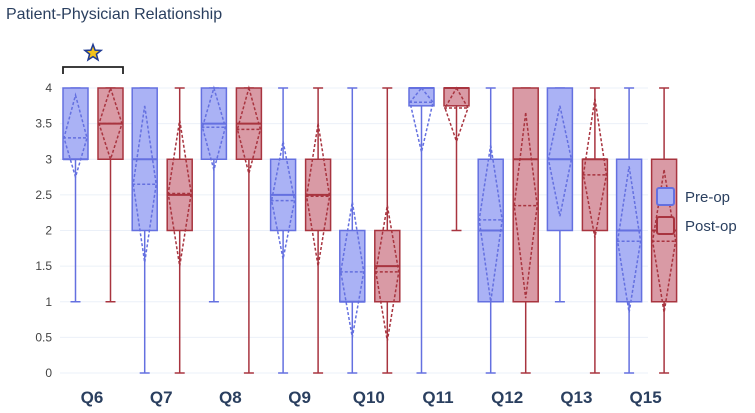 Image resolution: width=755 pixels, height=413 pixels. I want to click on y-tick-label: 2, so click(48, 231).